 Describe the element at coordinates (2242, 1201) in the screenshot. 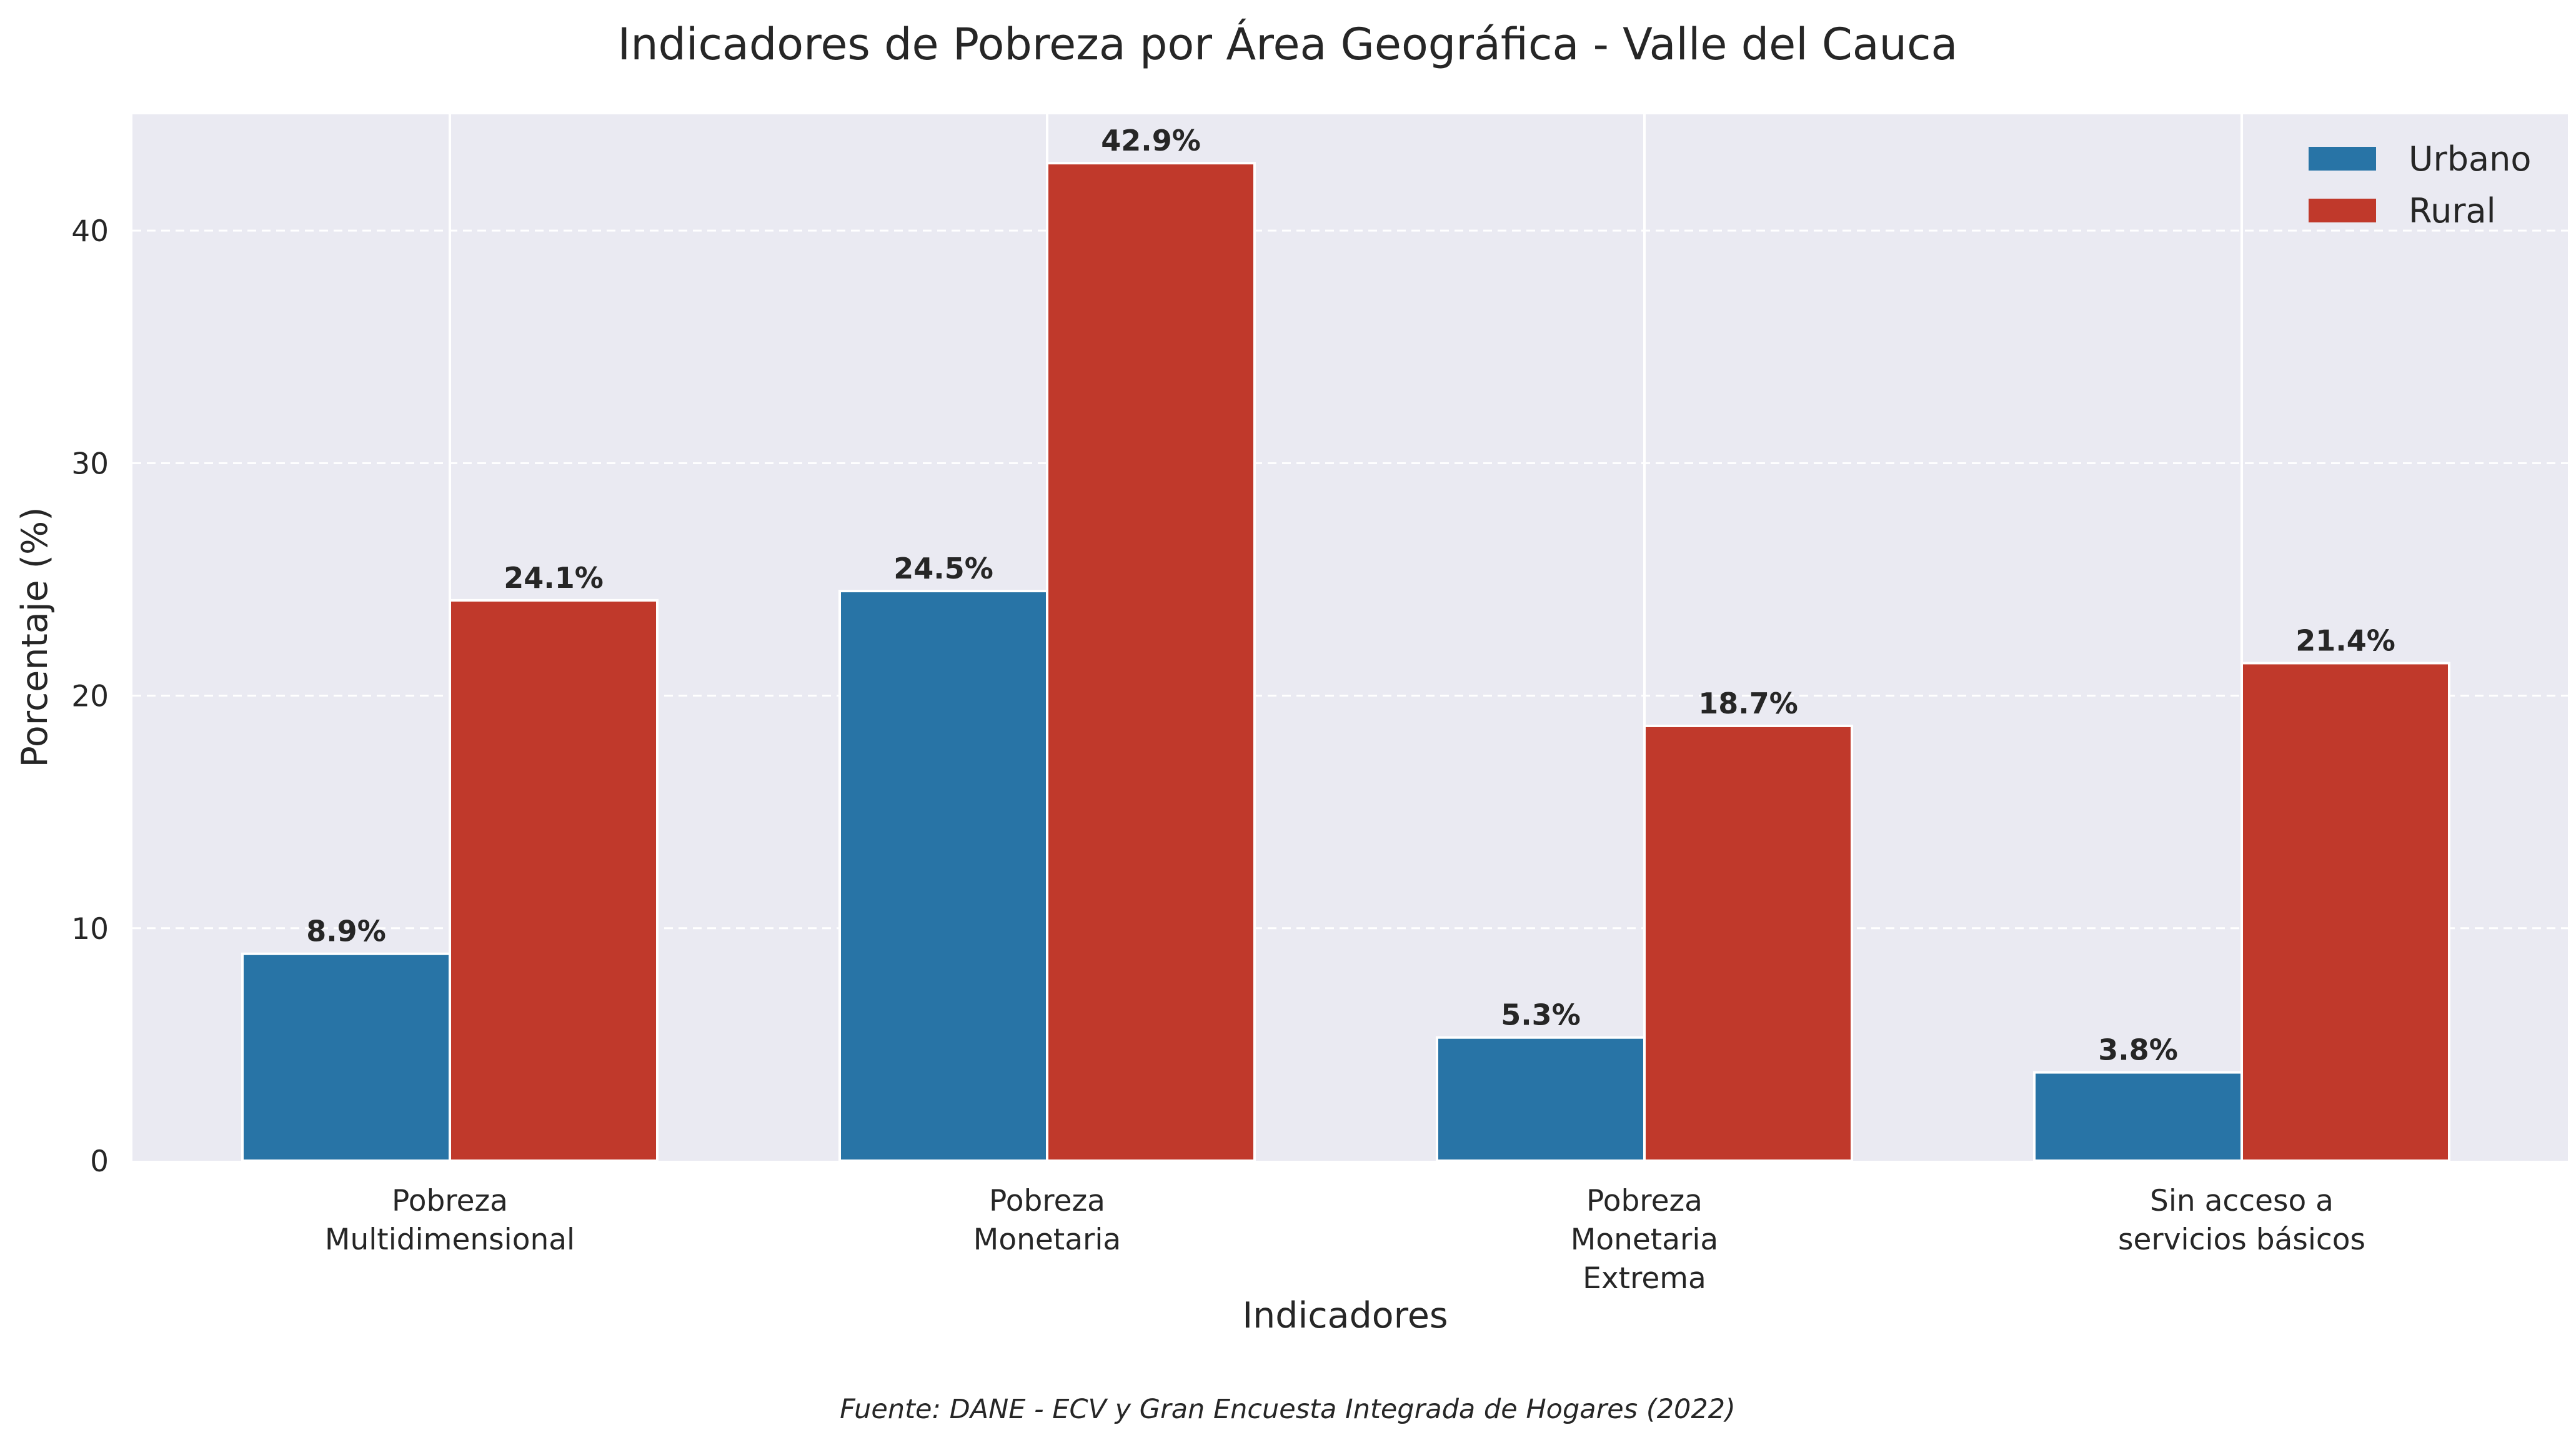

I see `x-tick-label-line: Sin acceso a` at that location.